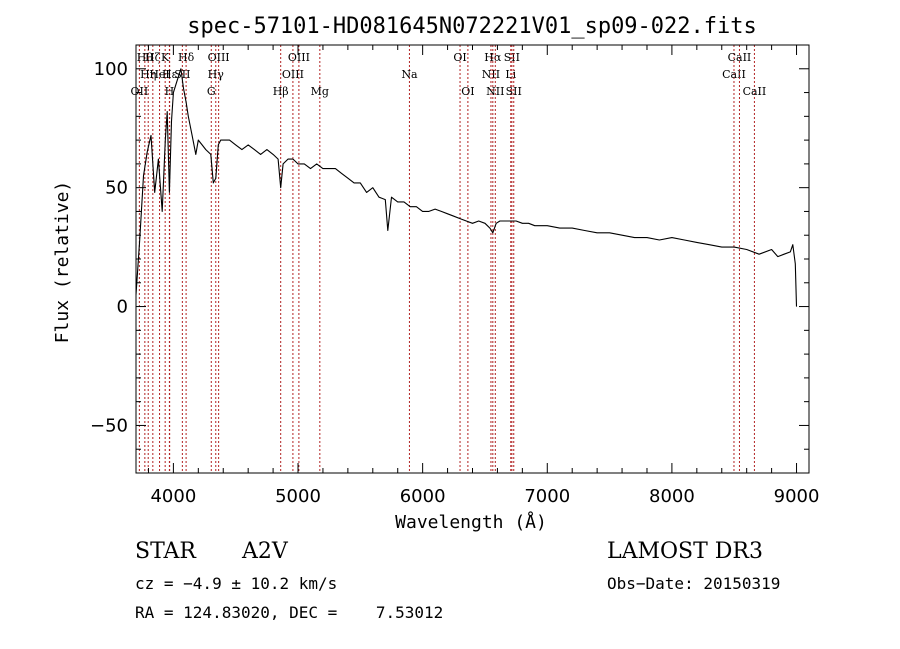 This screenshot has width=900, height=649. I want to click on x-tick-label: 9000, so click(797, 496).